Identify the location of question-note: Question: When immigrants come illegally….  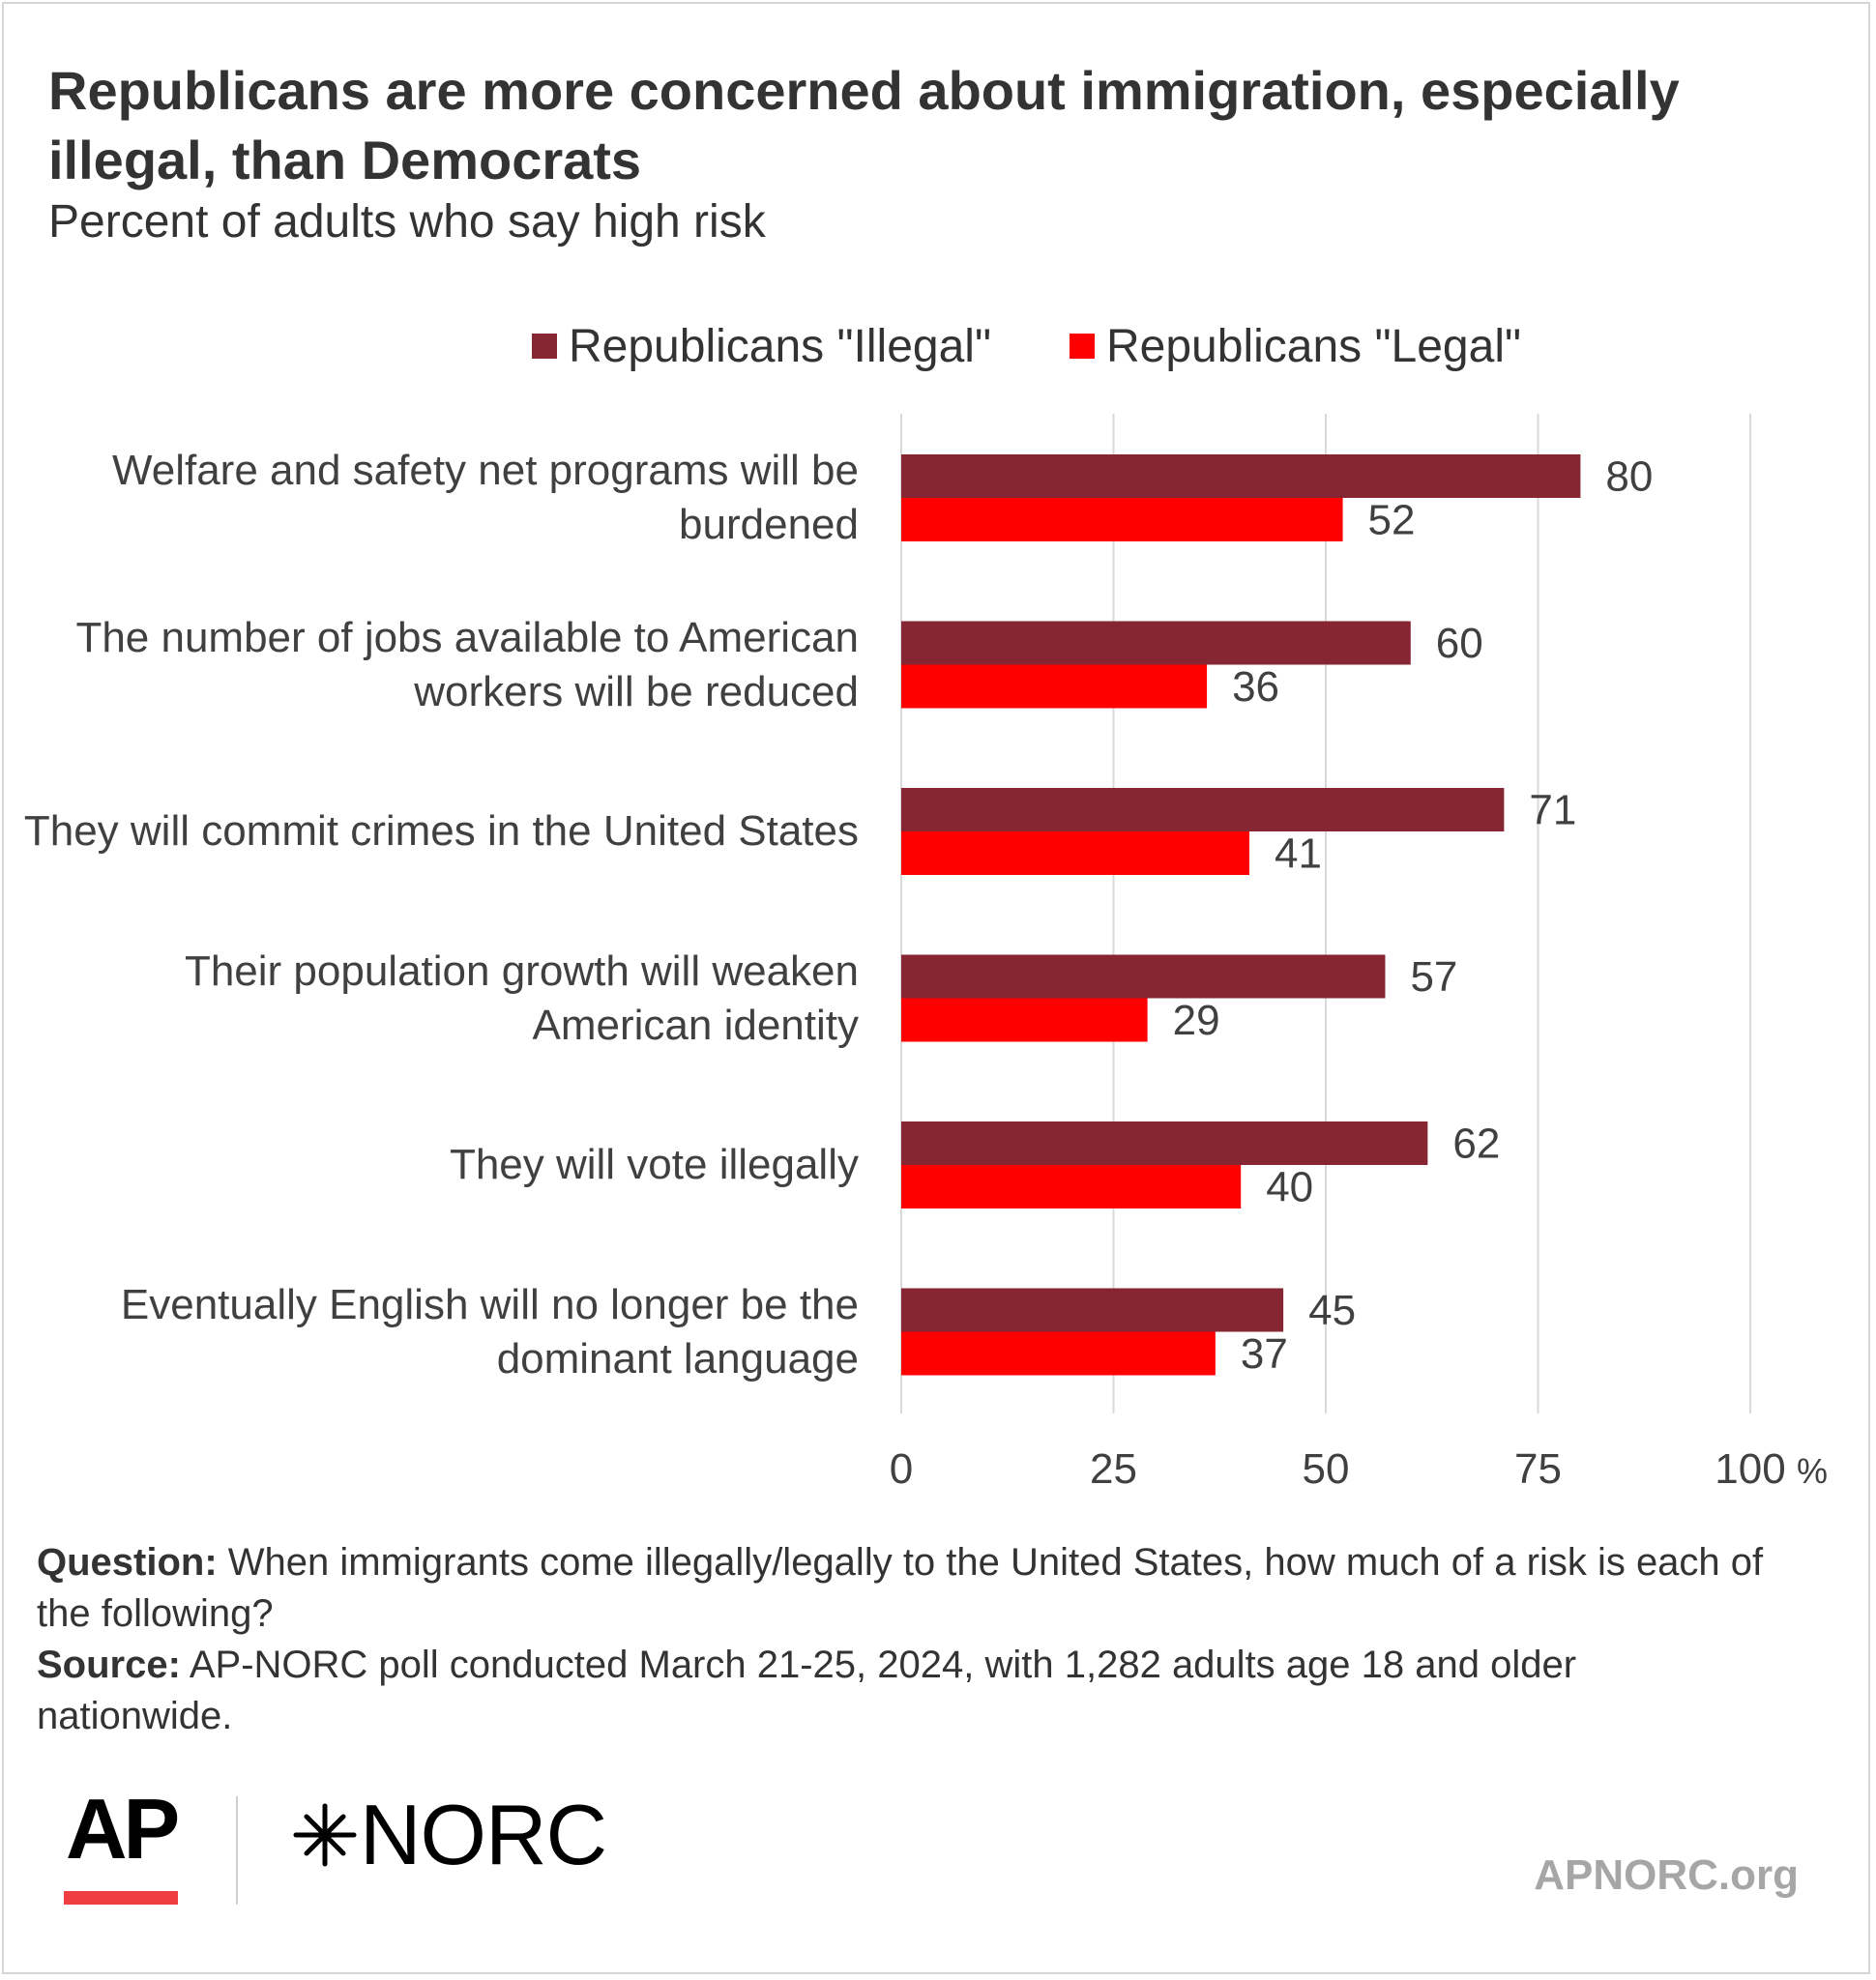
(902, 1588).